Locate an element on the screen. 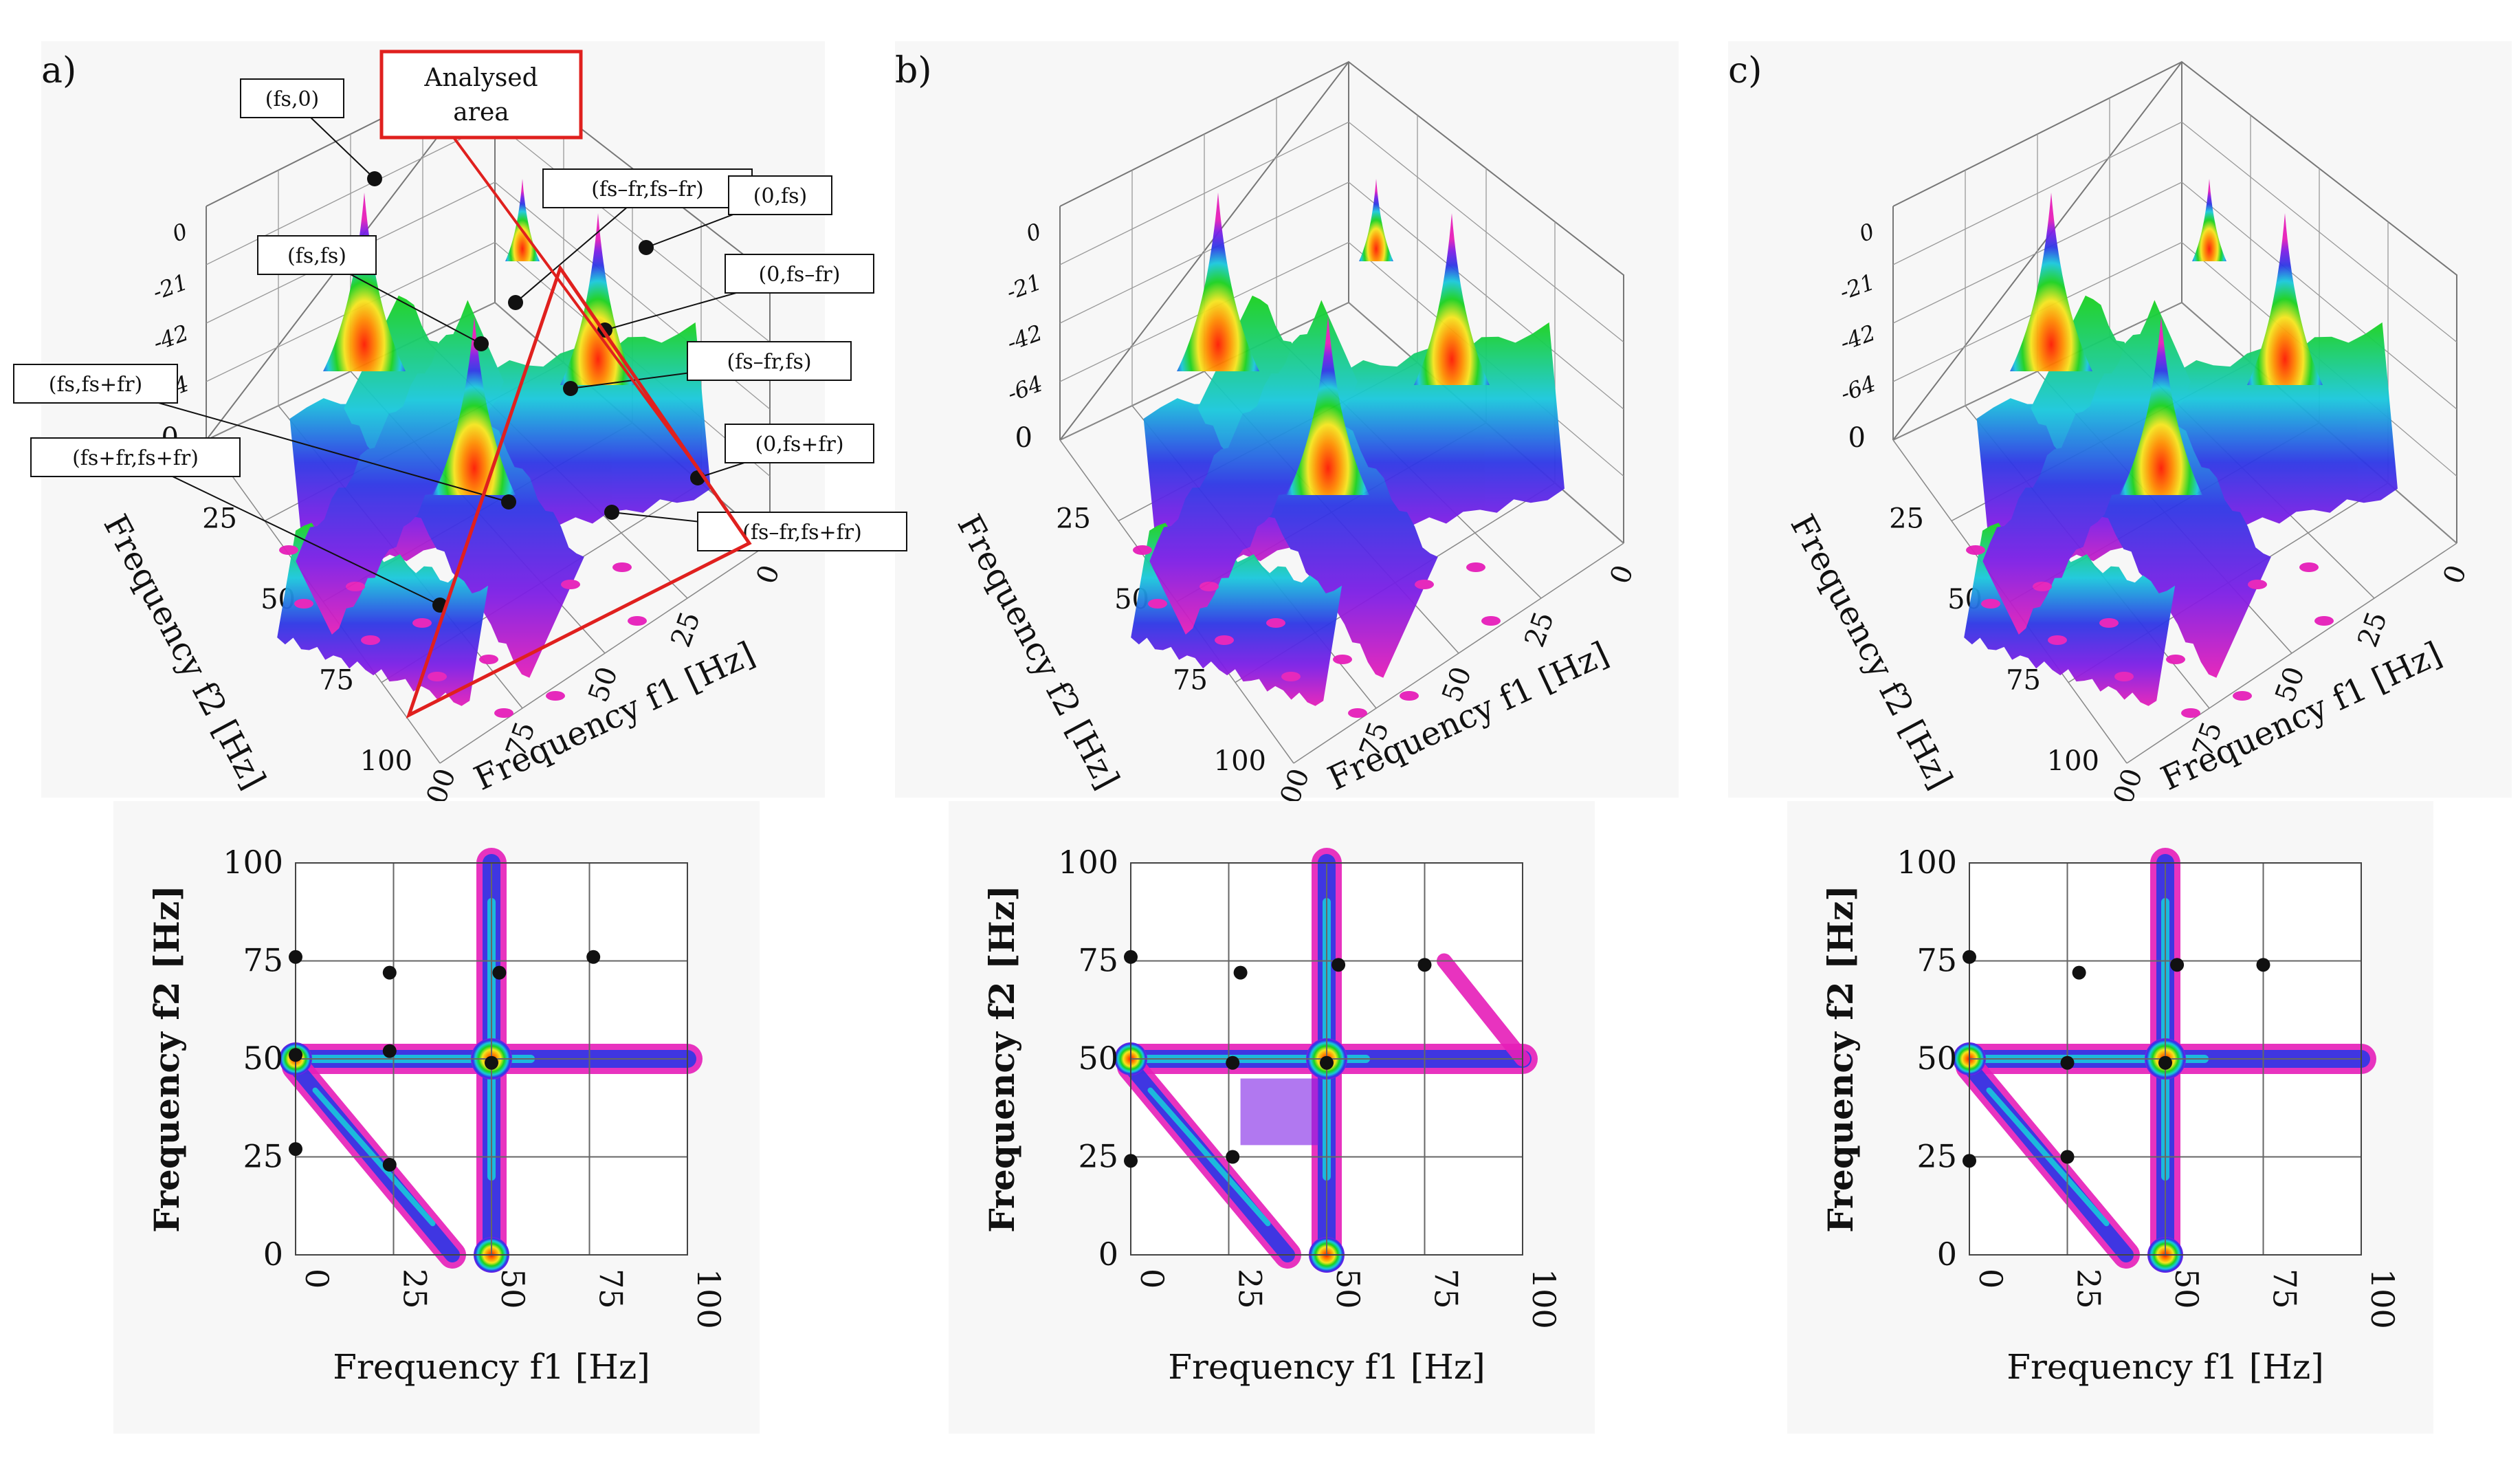  x-axis-label: Frequency f1 [Hz] is located at coordinates (1326, 1367).